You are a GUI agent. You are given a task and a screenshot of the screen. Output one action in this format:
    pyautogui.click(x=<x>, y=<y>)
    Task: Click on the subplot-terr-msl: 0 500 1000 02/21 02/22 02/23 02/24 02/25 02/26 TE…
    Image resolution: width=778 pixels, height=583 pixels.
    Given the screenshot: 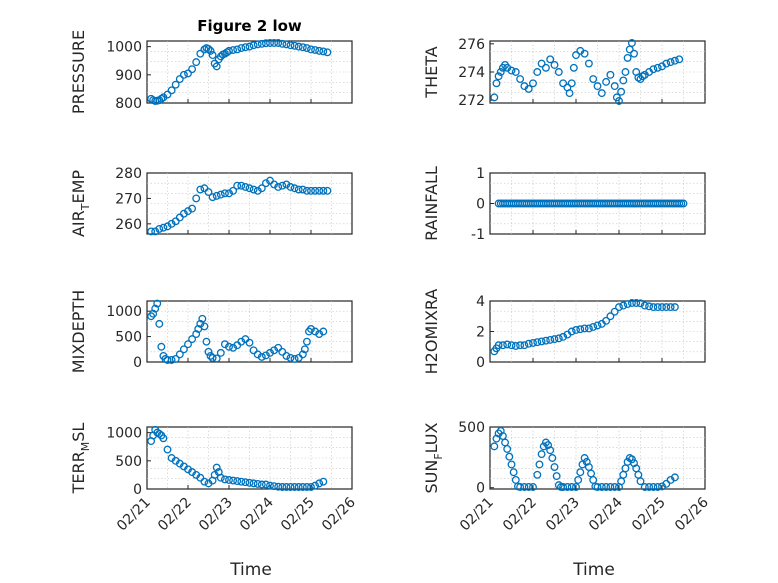 What is the action you would take?
    pyautogui.click(x=214, y=479)
    